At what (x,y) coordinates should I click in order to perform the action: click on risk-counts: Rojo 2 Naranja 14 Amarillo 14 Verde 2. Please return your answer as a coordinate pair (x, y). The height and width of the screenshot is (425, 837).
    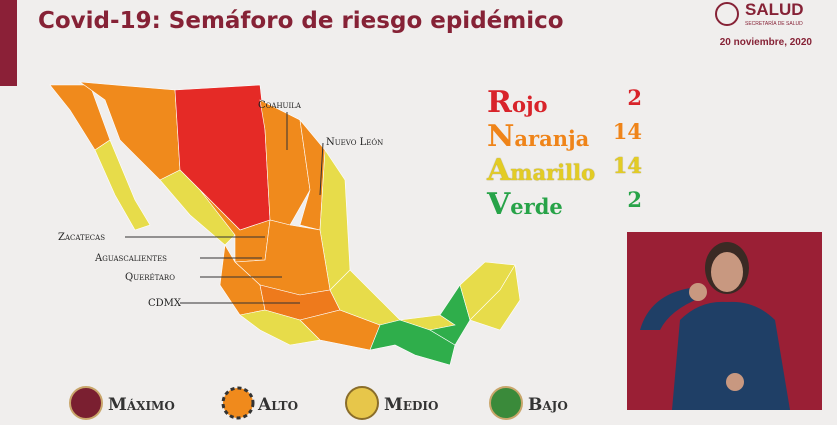
    Looking at the image, I should click on (564, 153).